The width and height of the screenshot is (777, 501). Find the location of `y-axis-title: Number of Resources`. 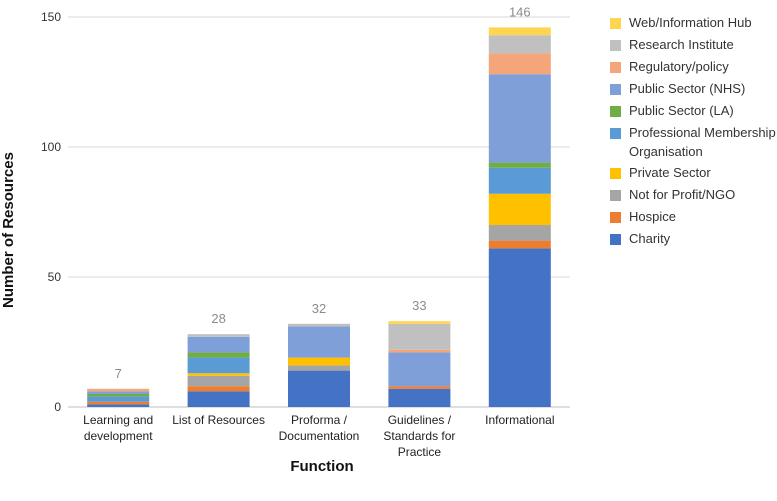

y-axis-title: Number of Resources is located at coordinates (8, 230).